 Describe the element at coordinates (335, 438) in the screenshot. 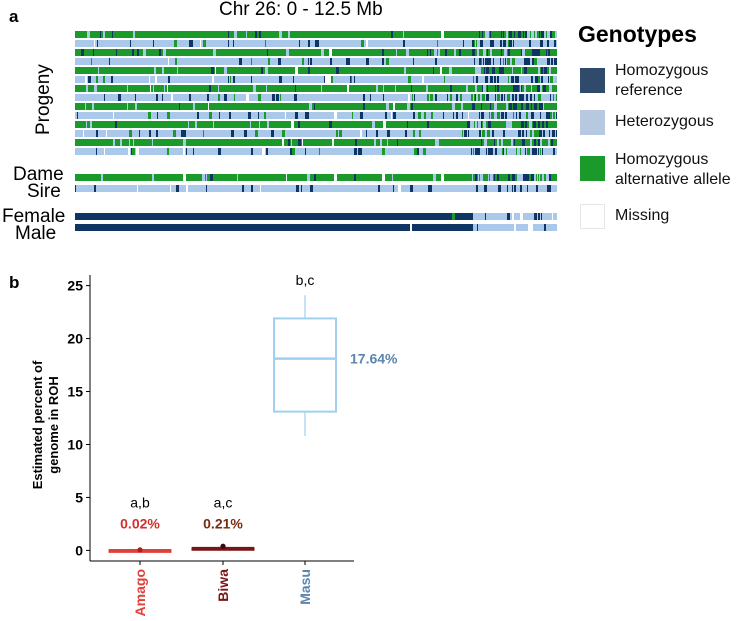

I see `box-masu: 17.64% b,c Masu` at that location.